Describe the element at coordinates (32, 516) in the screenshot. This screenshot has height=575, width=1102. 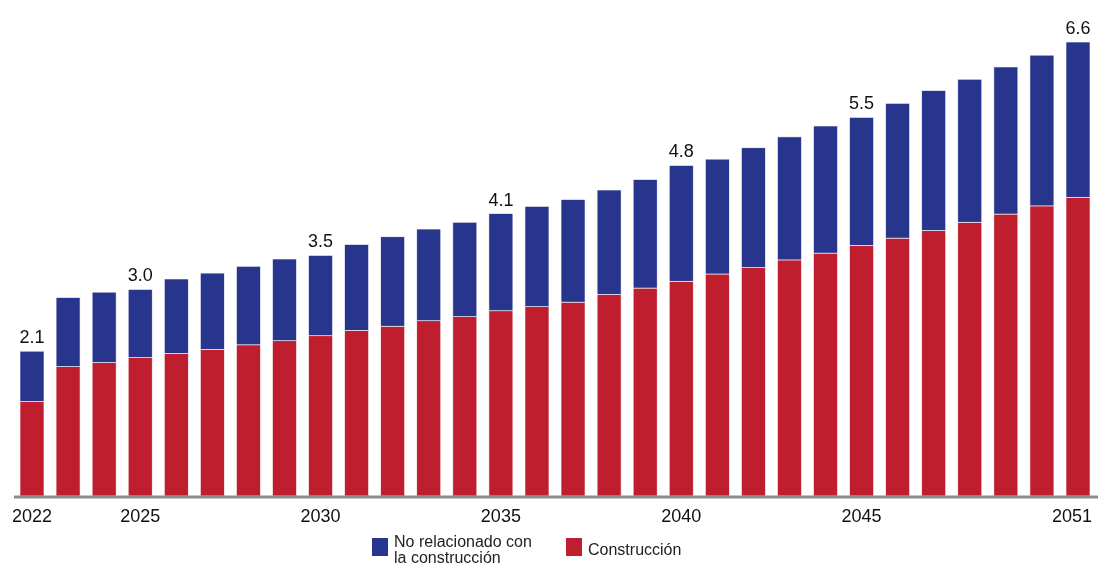
I see `x-tick-label: 2022` at that location.